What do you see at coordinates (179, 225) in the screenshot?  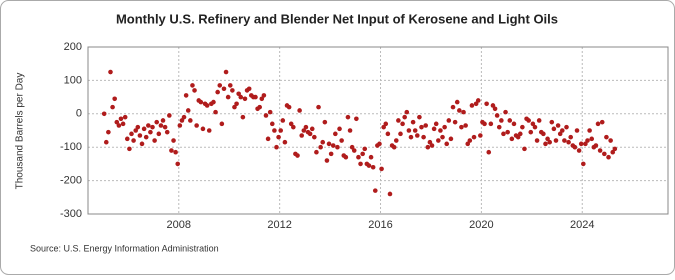 I see `x-tick-label: 2008` at bounding box center [179, 225].